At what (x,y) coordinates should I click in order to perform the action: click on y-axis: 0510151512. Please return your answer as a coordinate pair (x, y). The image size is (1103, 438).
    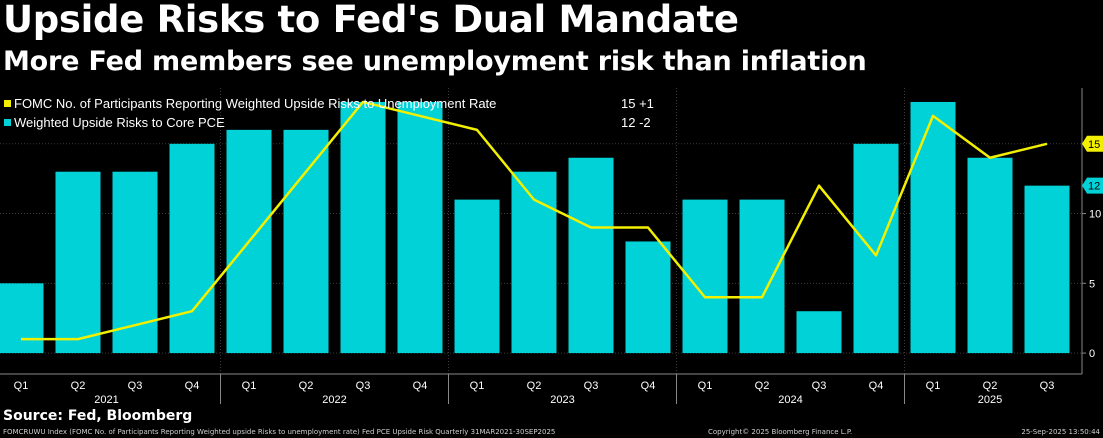
    Looking at the image, I should click on (1092, 231).